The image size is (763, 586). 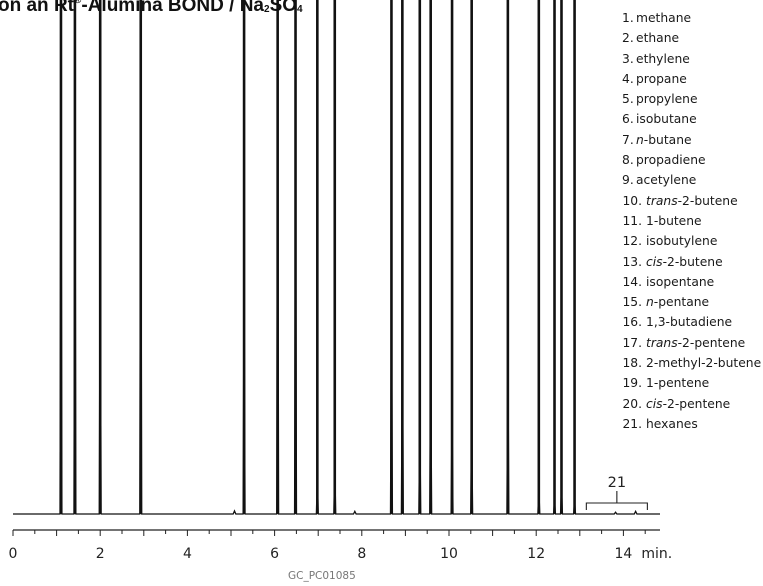 What do you see at coordinates (60, 2) in the screenshot?
I see `peak-label-1: 1` at bounding box center [60, 2].